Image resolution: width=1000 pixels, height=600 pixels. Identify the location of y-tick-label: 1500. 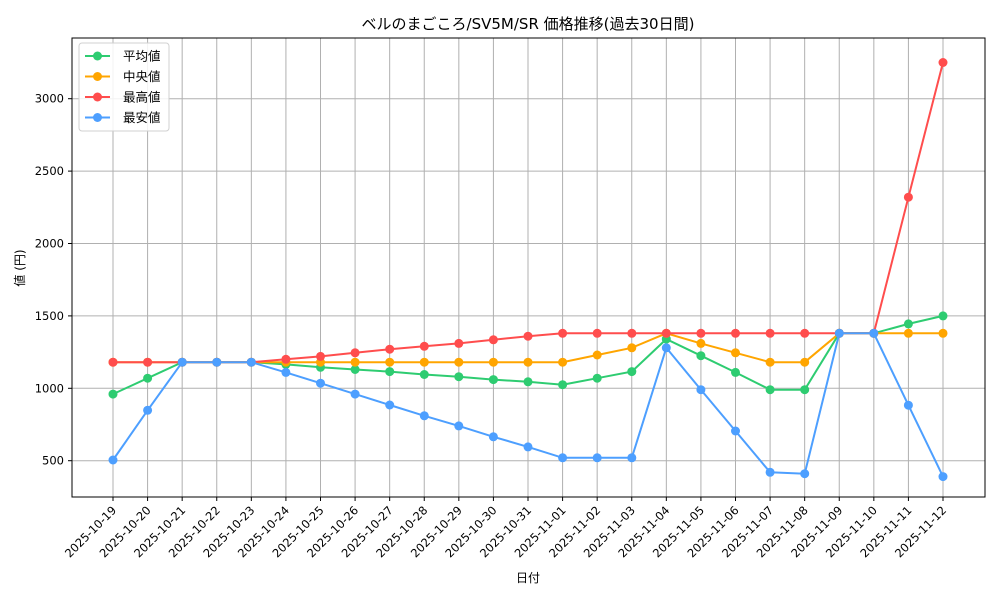
(49, 316).